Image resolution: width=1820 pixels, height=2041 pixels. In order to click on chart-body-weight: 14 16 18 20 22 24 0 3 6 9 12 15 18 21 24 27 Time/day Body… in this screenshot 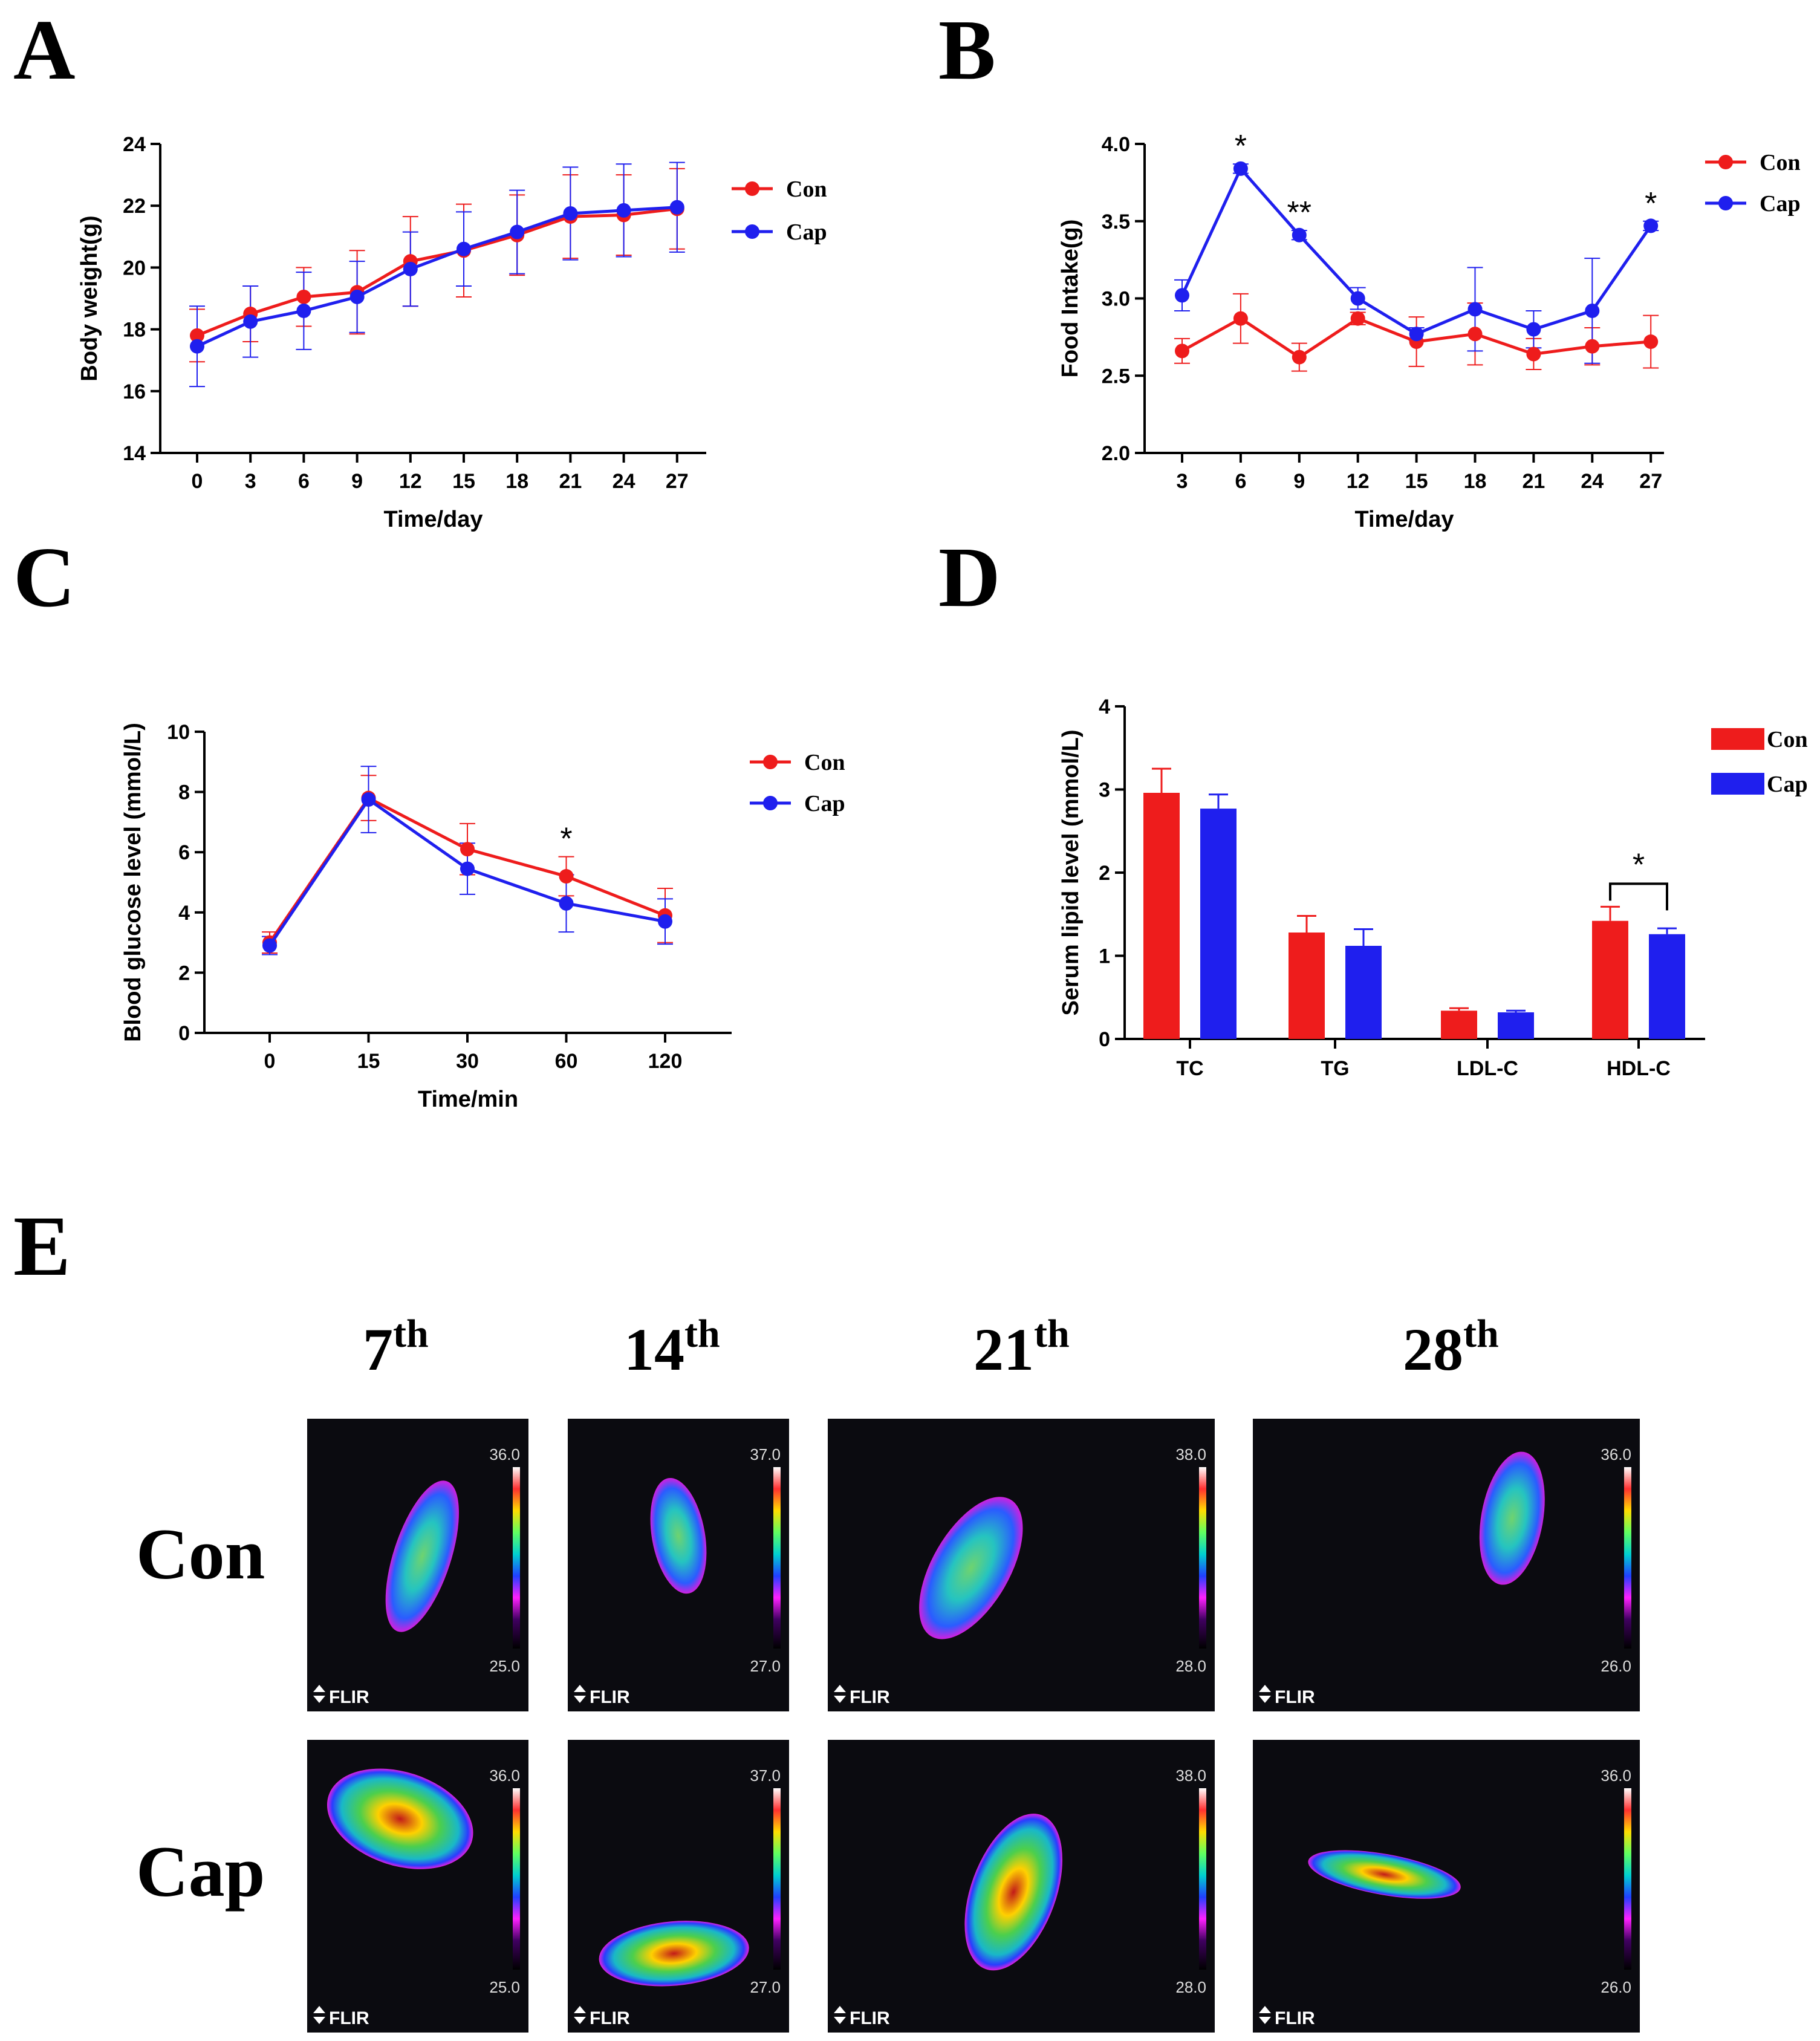, I will do `click(452, 332)`.